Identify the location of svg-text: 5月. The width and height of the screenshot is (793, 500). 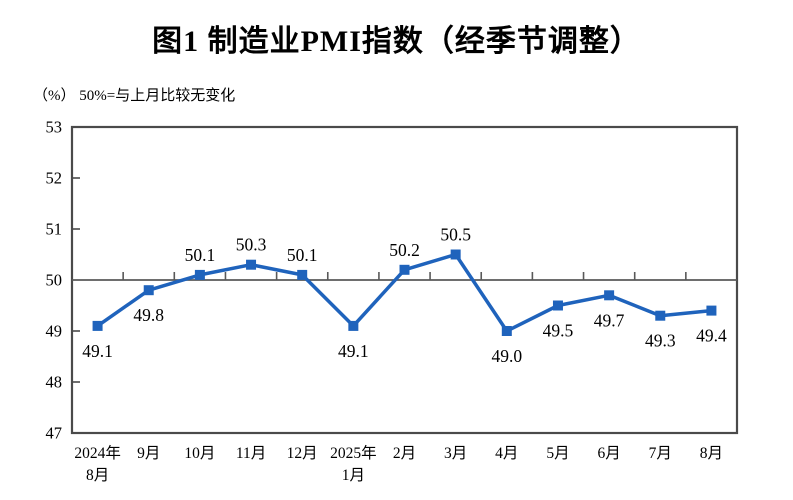
(557, 453).